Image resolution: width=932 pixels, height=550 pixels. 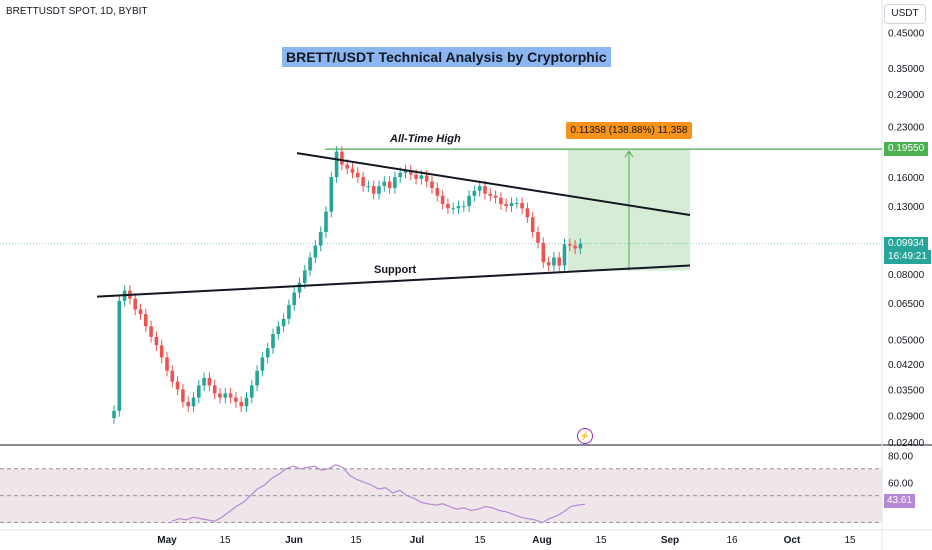 What do you see at coordinates (585, 436) in the screenshot?
I see `lightning-icon: ⚡` at bounding box center [585, 436].